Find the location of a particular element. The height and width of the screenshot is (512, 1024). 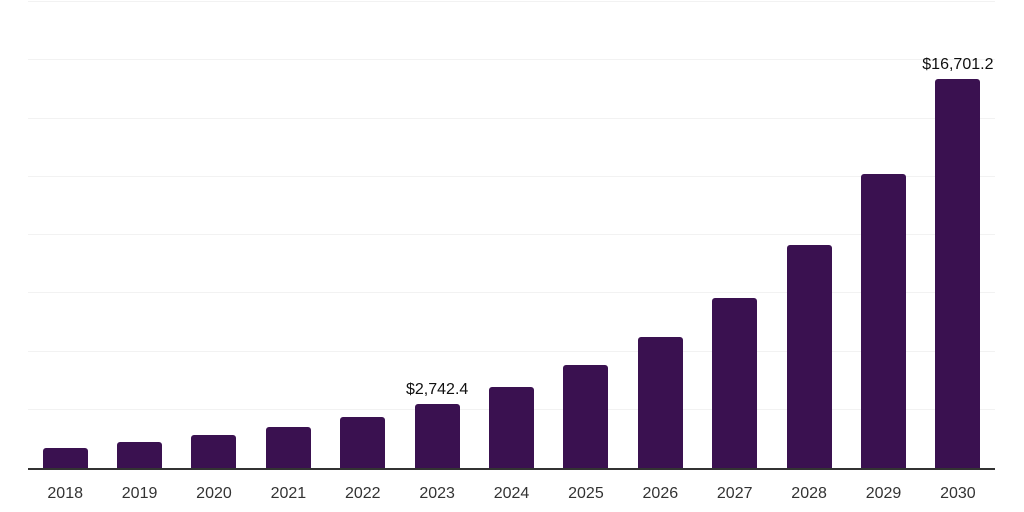

bar-column-2023: $2,742.4 is located at coordinates (437, 235).